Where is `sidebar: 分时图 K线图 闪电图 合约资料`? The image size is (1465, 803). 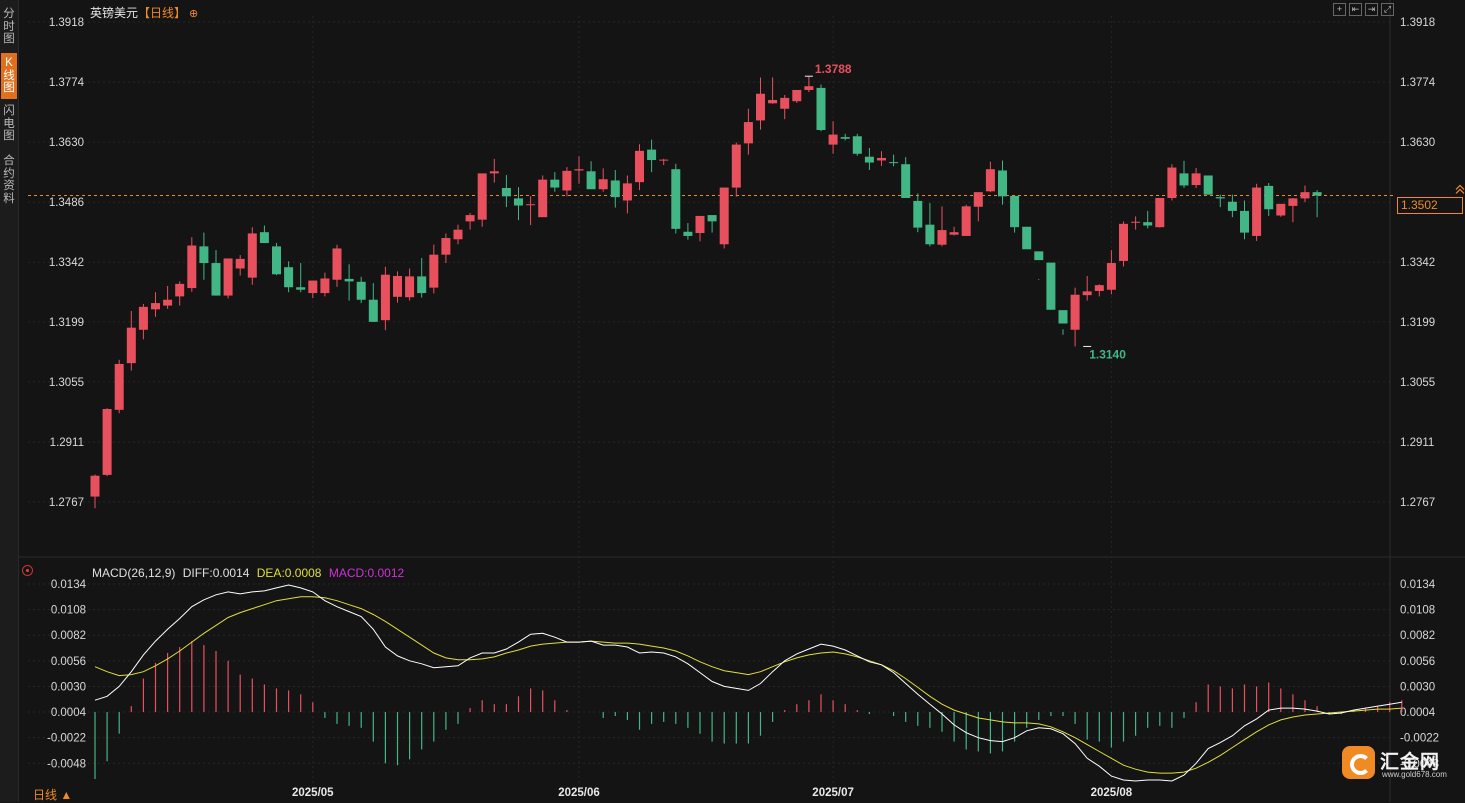
sidebar: 分时图 K线图 闪电图 合约资料 is located at coordinates (9, 401).